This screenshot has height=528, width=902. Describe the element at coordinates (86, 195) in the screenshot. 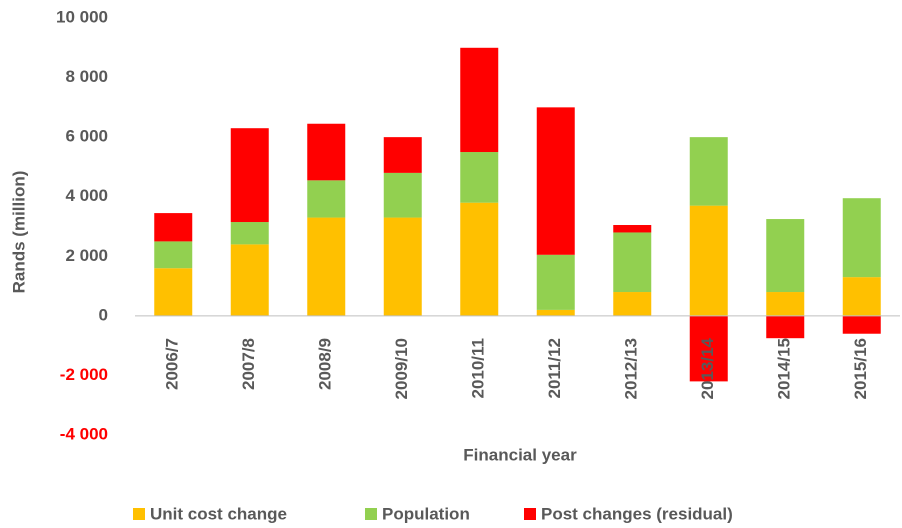

I see `y-tick-label: 4 000` at that location.